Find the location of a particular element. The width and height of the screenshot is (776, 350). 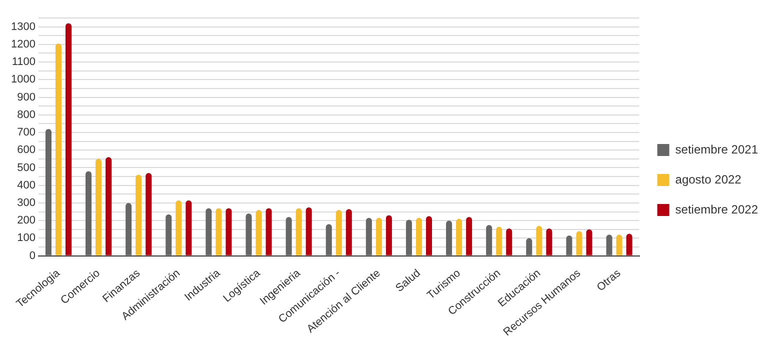

y-tick-label: 300 is located at coordinates (26, 202).